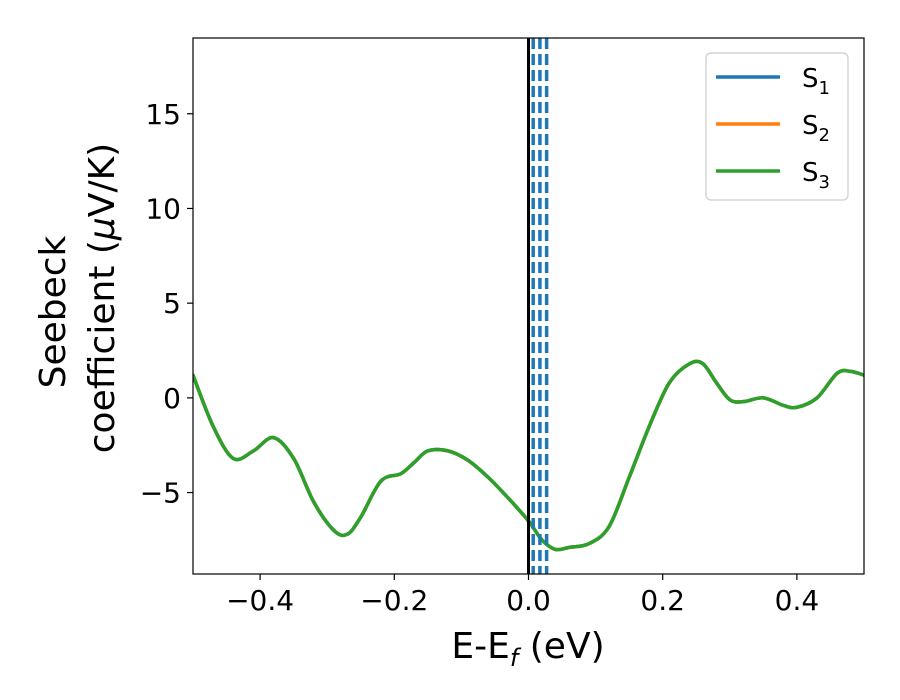 This screenshot has width=900, height=700. I want to click on y-tick-label: 5, so click(172, 303).